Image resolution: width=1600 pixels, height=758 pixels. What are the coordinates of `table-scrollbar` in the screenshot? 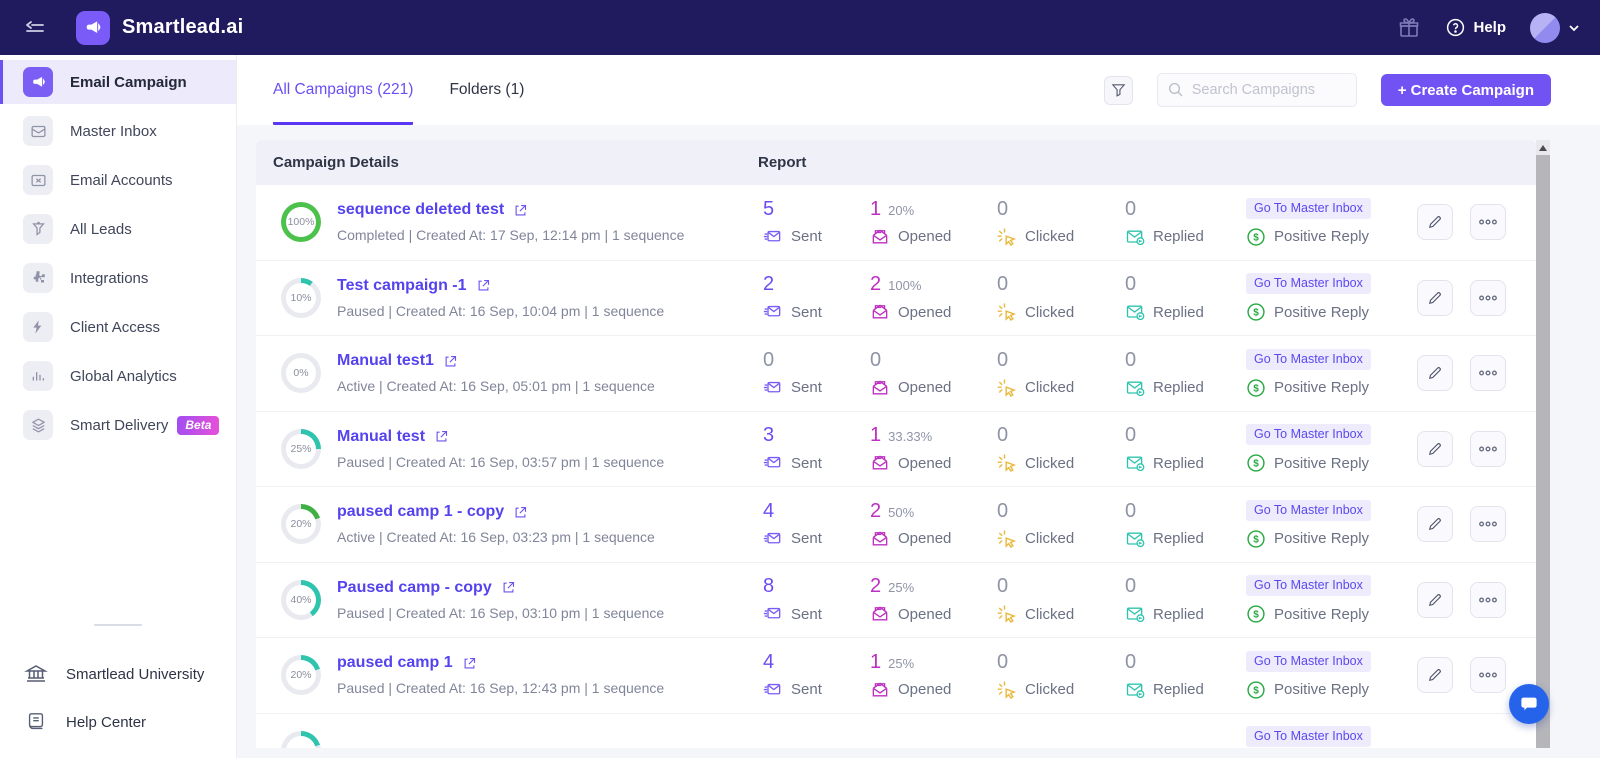 It's located at (1543, 444).